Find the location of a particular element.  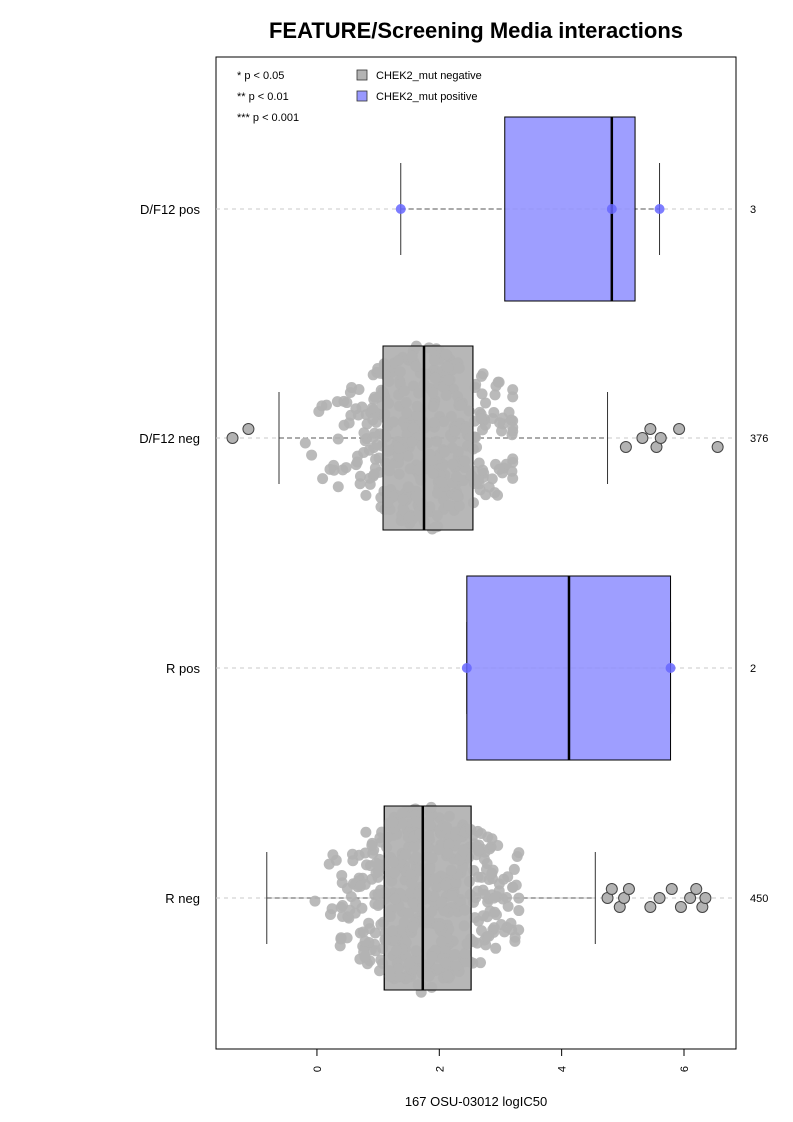

n-count-label: 376 is located at coordinates (759, 439).